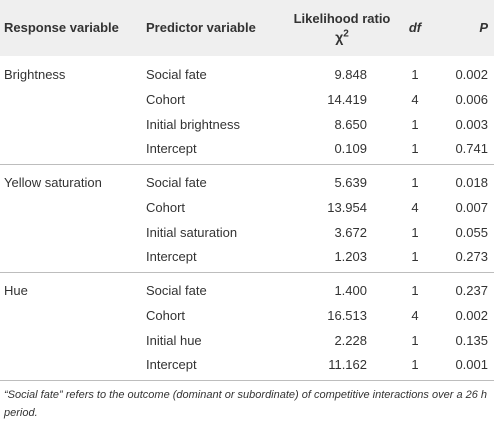  I want to click on table-row: Cohort 14.419 4 0.006, so click(247, 100).